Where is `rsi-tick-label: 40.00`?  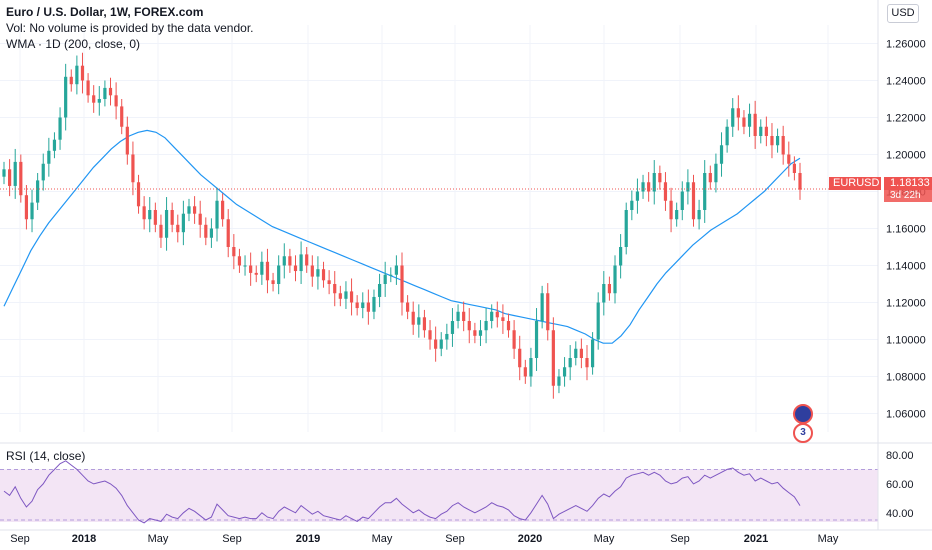 rsi-tick-label: 40.00 is located at coordinates (900, 514).